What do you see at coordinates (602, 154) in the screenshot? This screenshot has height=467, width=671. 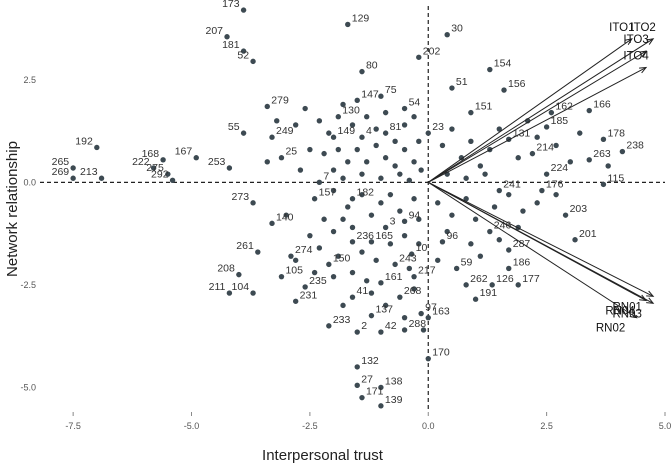 I see `point-label-263: 263` at bounding box center [602, 154].